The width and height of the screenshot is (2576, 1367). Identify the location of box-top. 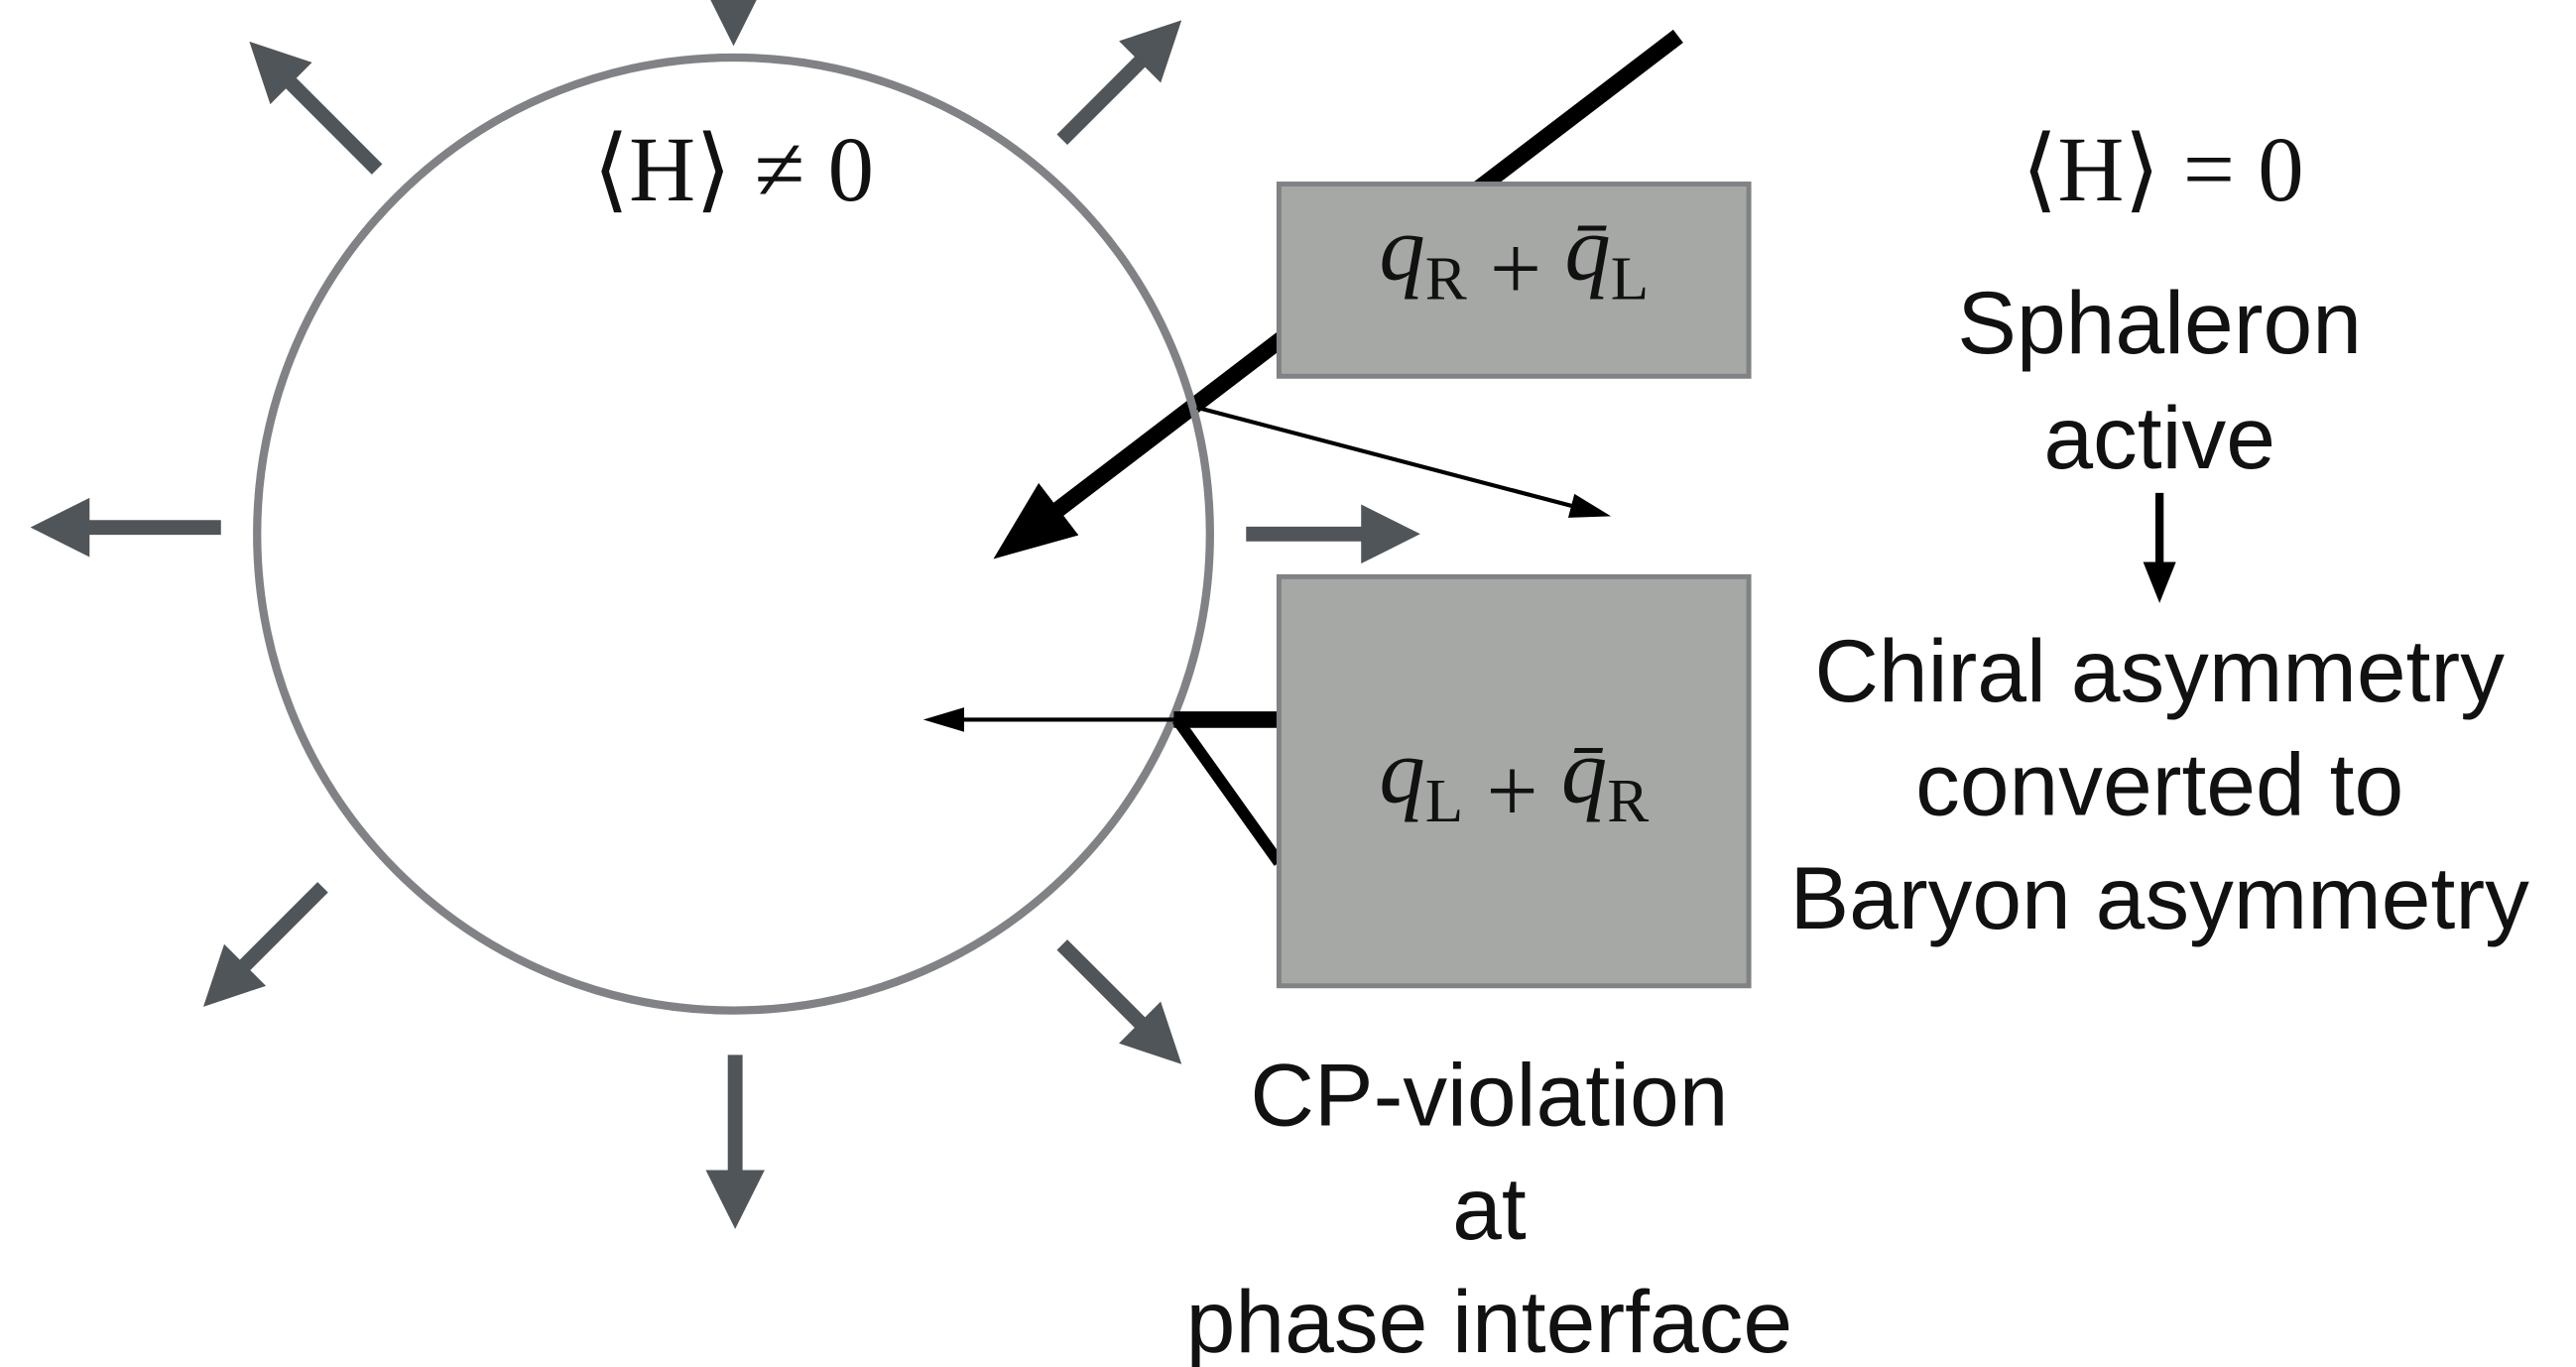
(1514, 280).